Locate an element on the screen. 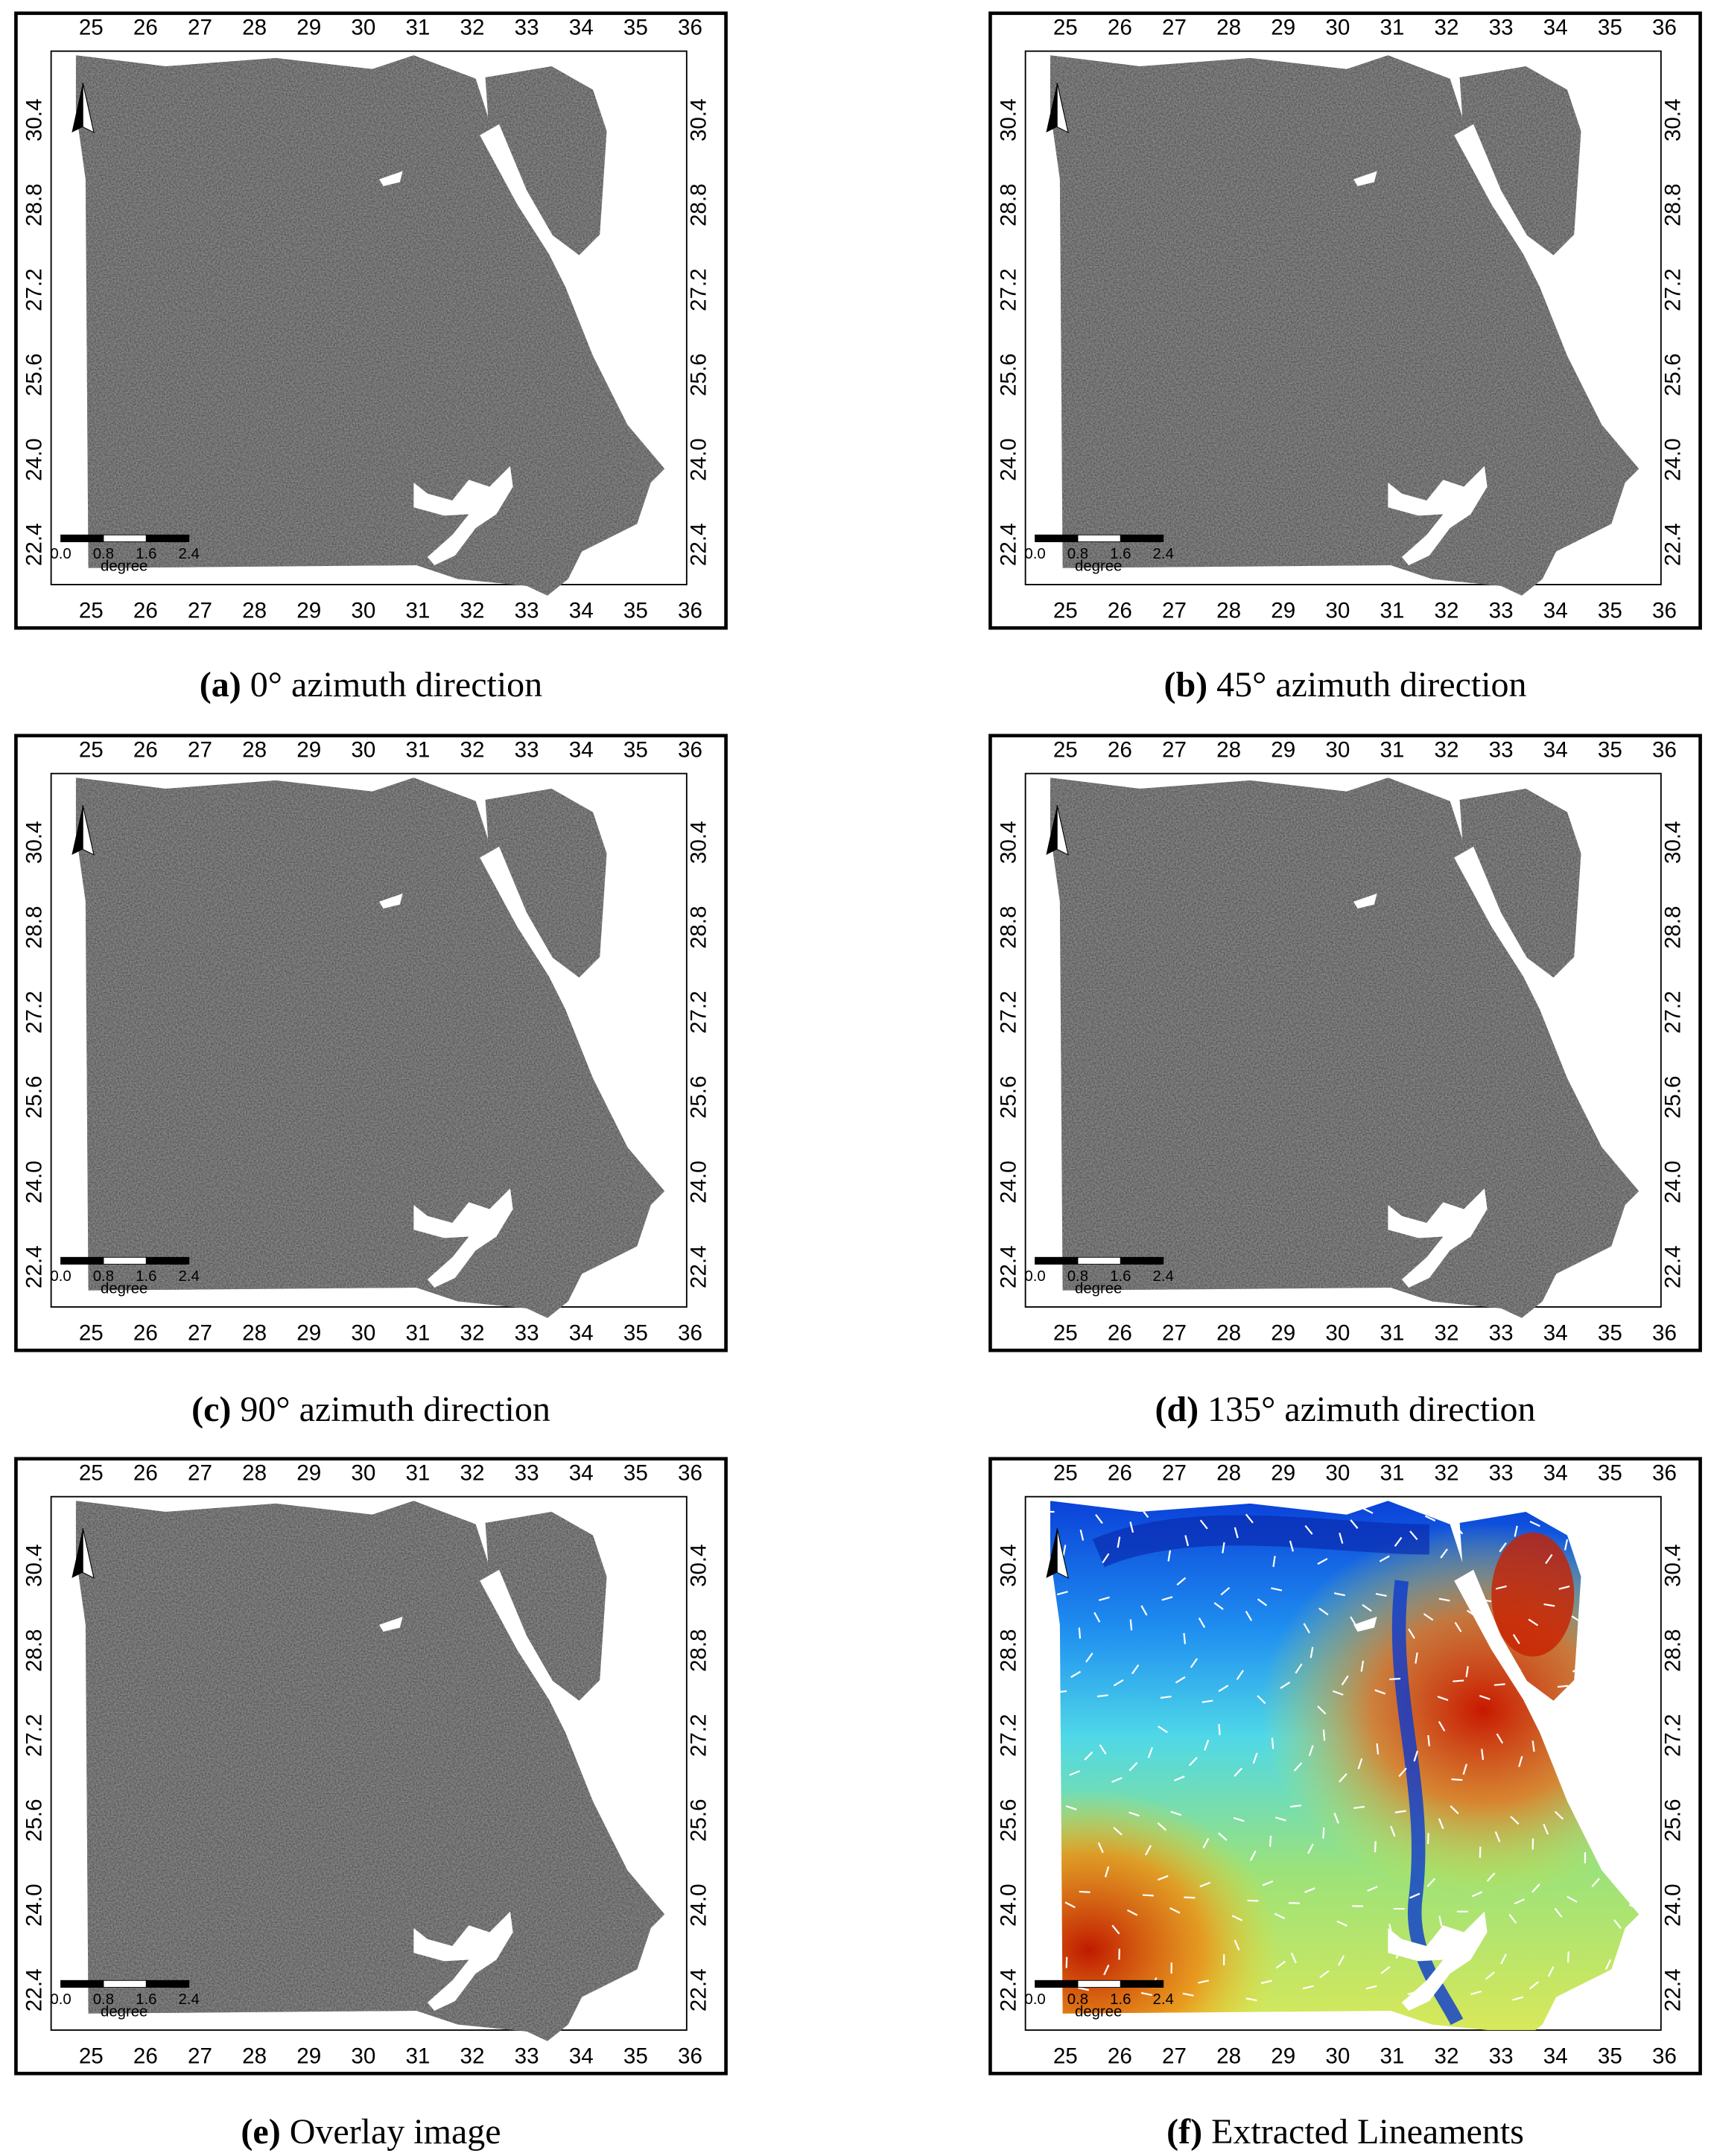  y-tick-label-right: 25.6 is located at coordinates (1673, 1820).